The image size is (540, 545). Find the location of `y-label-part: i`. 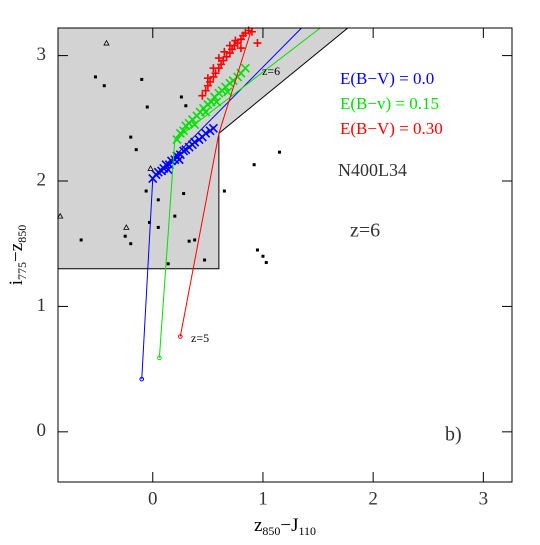

y-label-part: i is located at coordinates (16, 282).